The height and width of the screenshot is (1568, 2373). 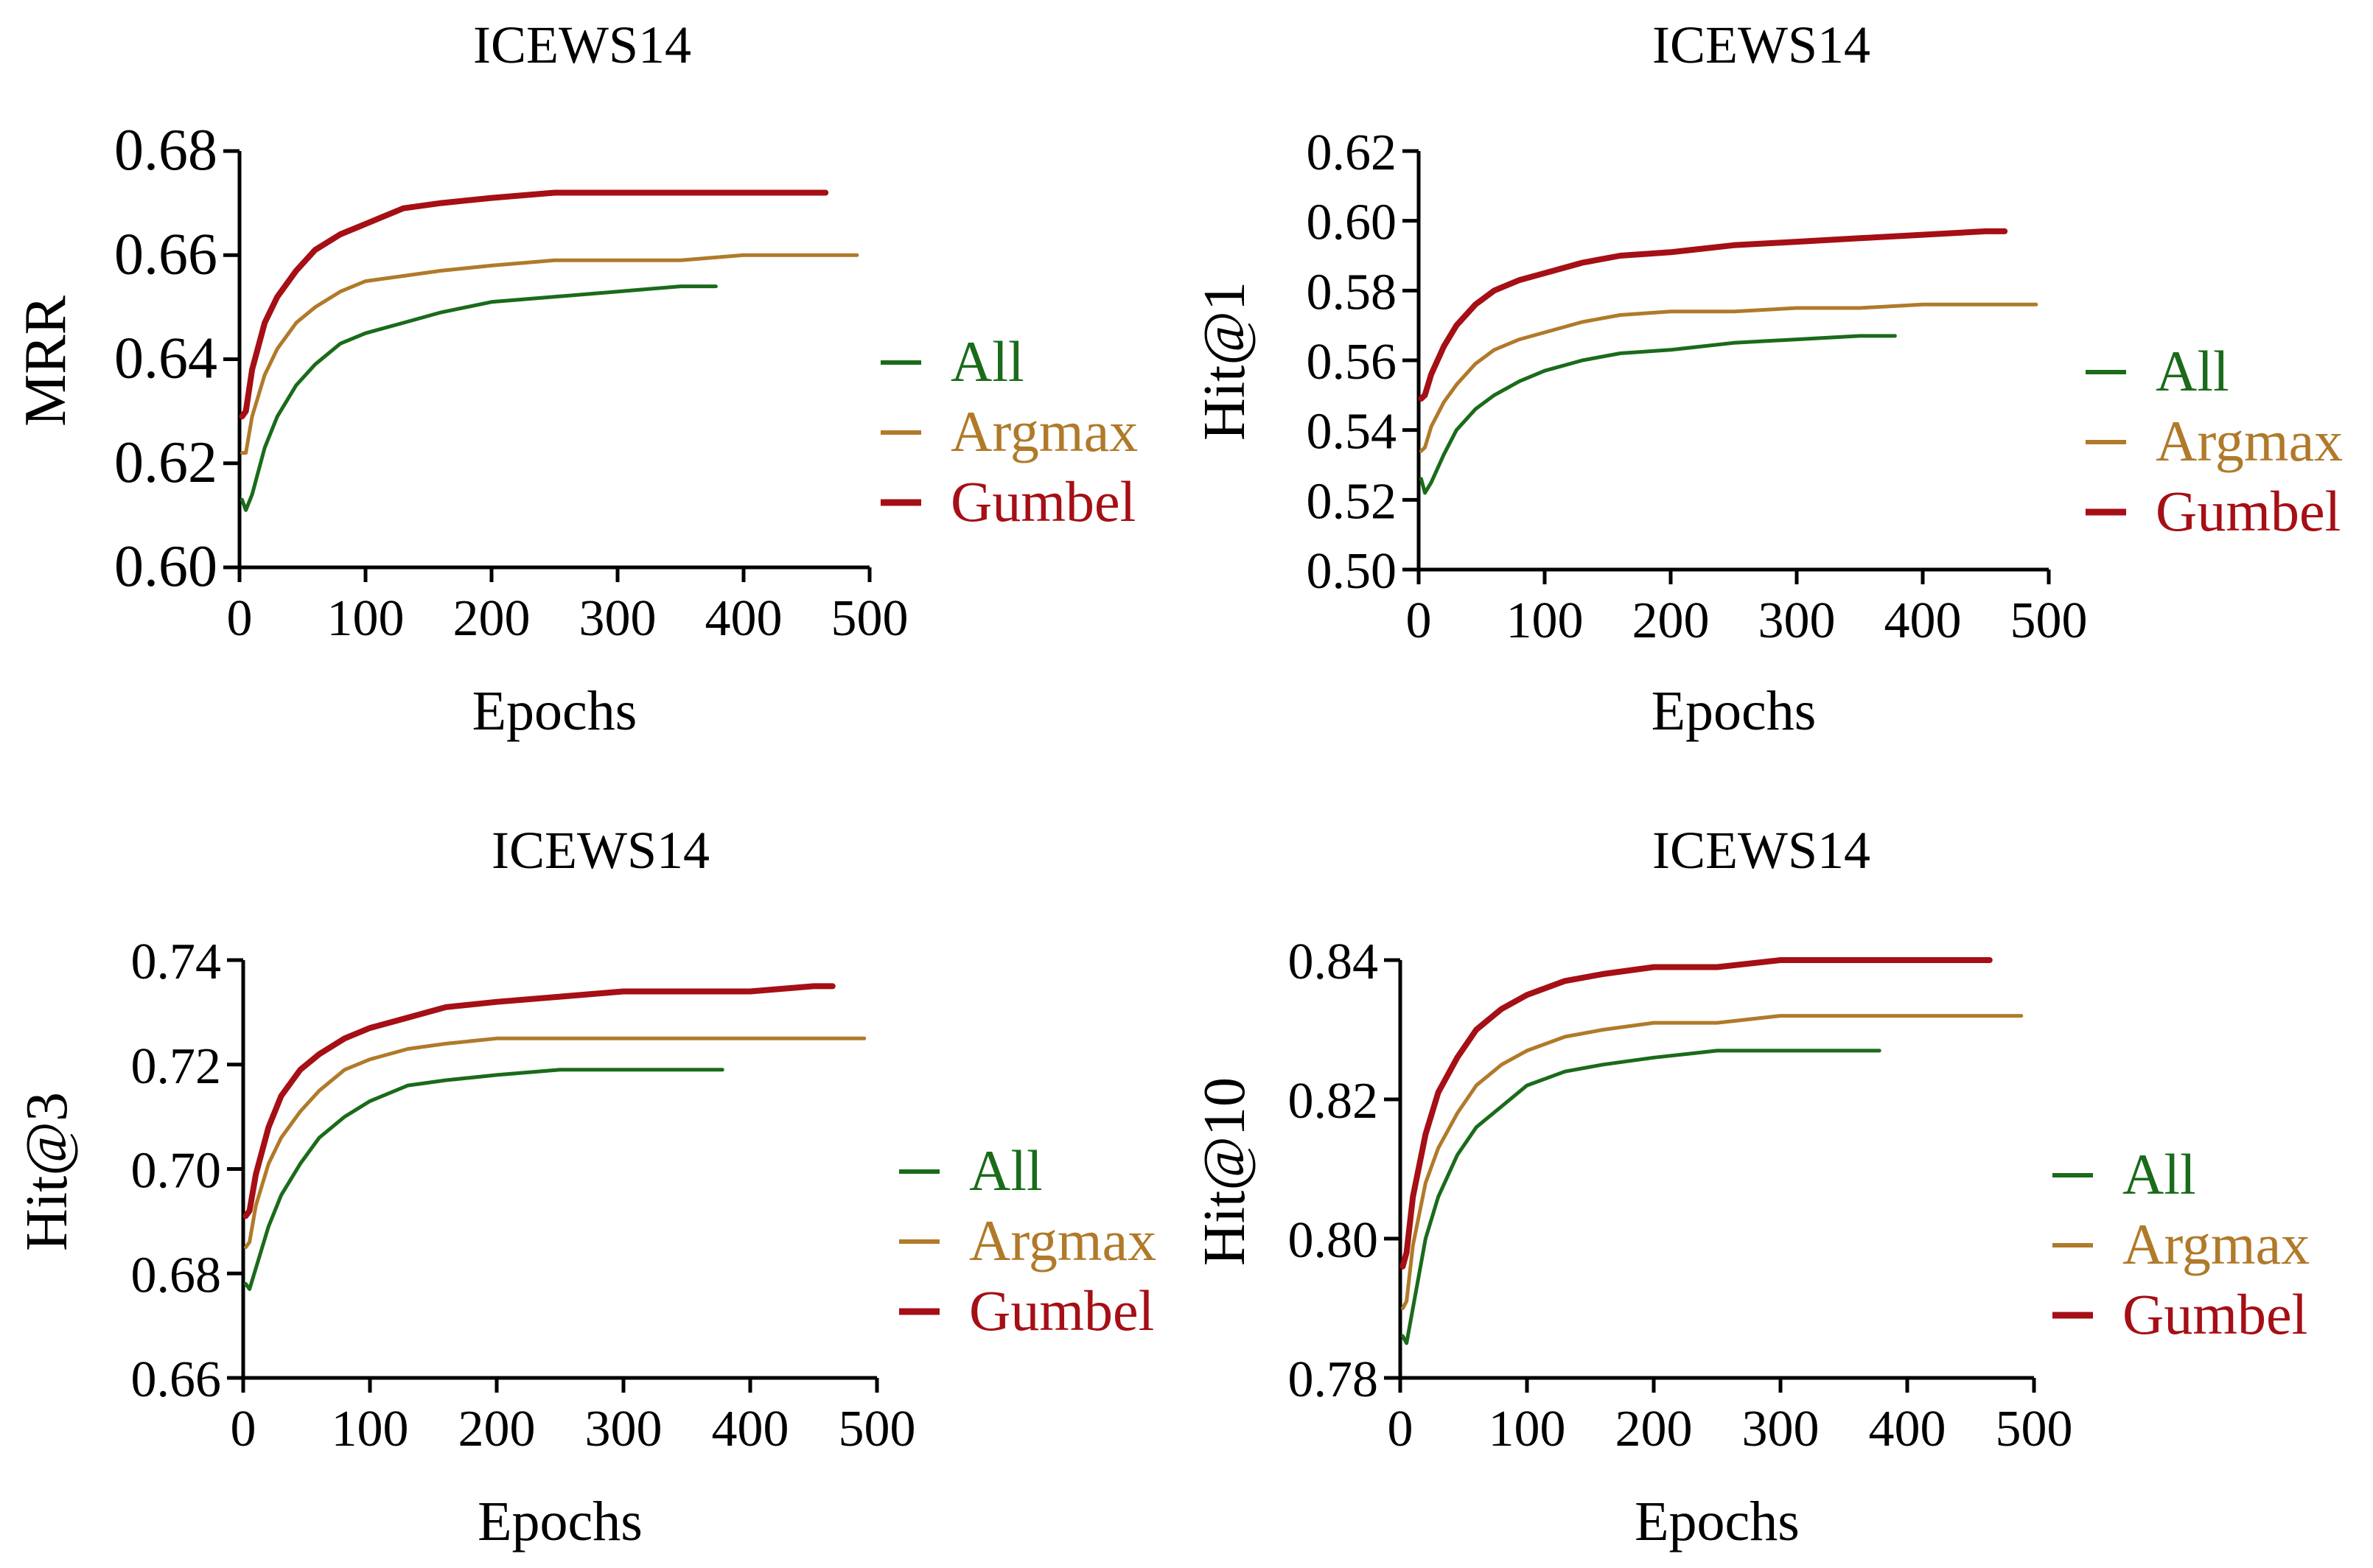 What do you see at coordinates (1333, 1379) in the screenshot?
I see `y-tick-label: 0.78` at bounding box center [1333, 1379].